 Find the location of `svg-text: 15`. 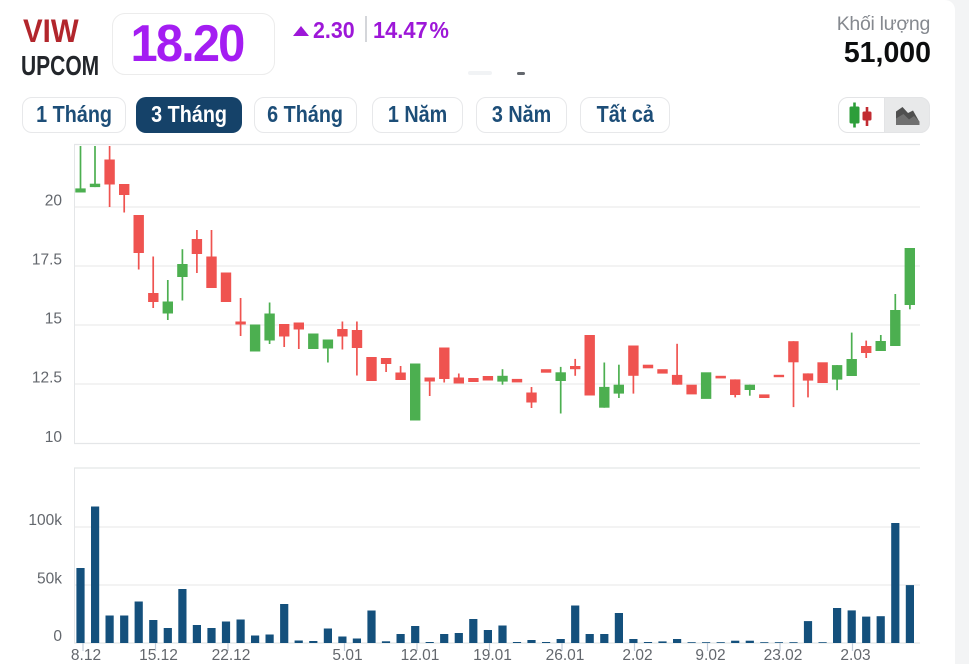

svg-text: 15 is located at coordinates (53, 319).